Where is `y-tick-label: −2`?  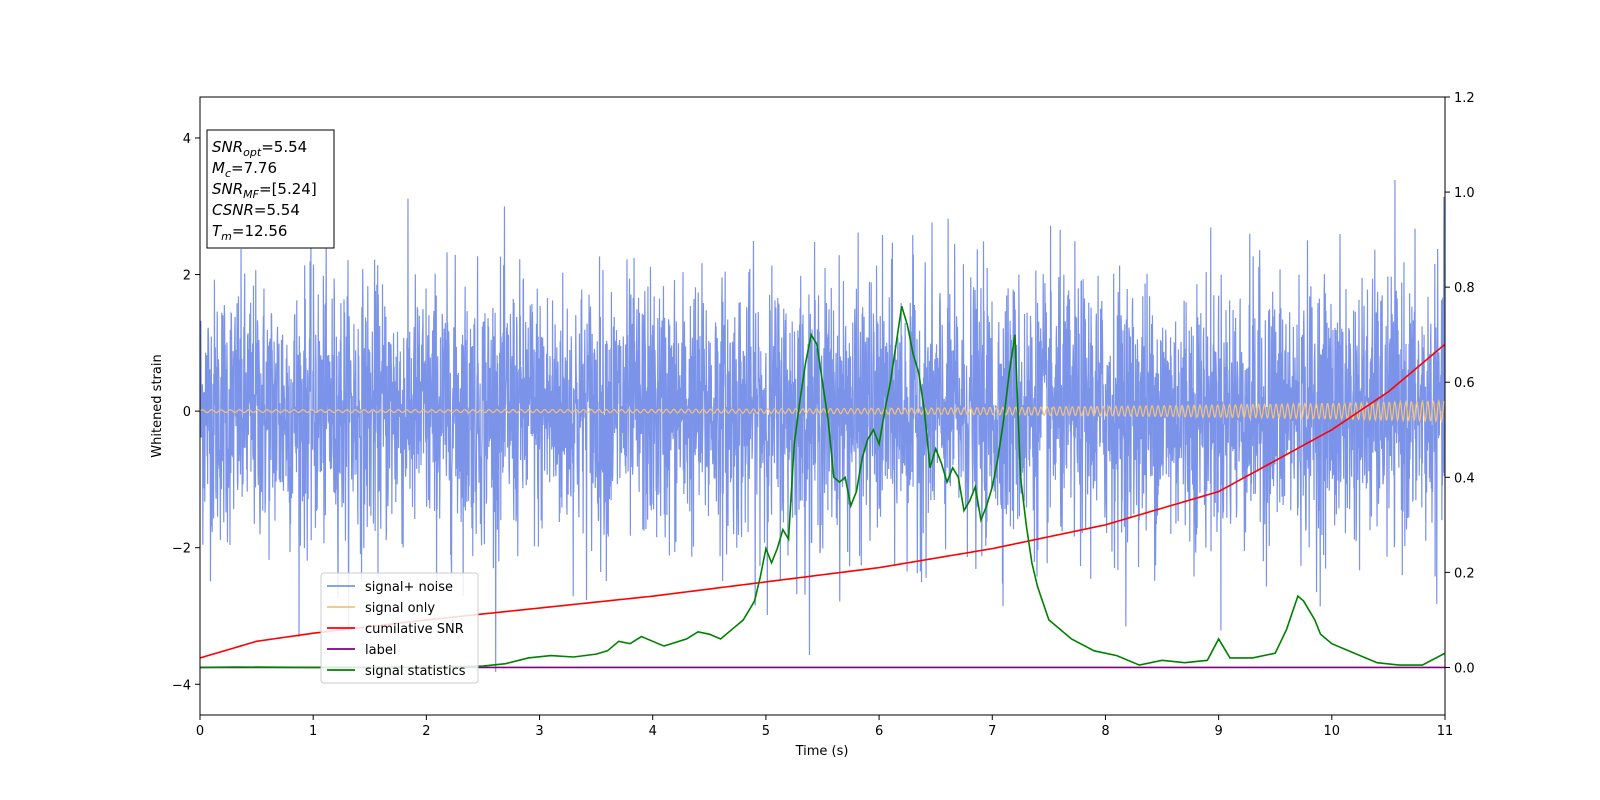
y-tick-label: −2 is located at coordinates (181, 549).